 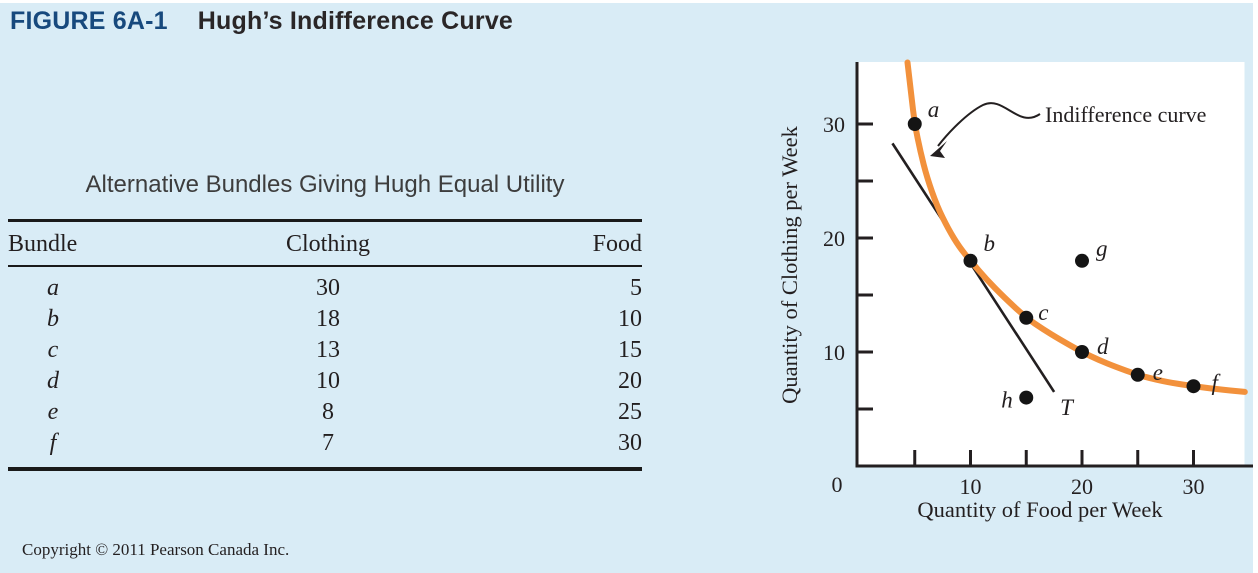 What do you see at coordinates (1137, 374) in the screenshot?
I see `point-dot-e` at bounding box center [1137, 374].